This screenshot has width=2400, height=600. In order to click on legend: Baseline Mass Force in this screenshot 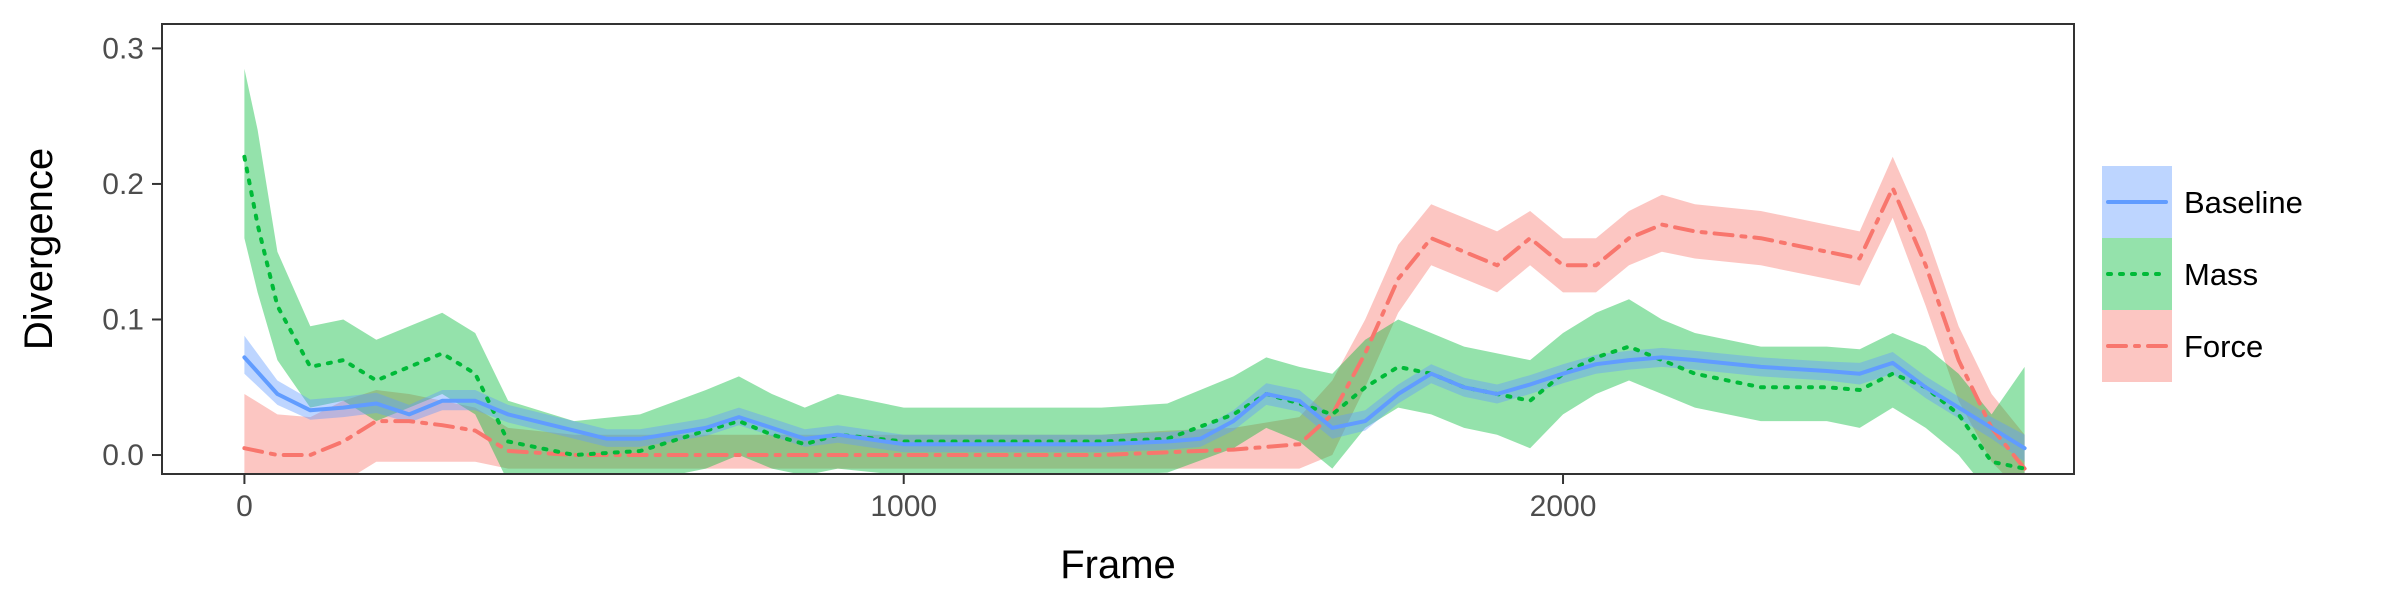, I will do `click(2202, 274)`.